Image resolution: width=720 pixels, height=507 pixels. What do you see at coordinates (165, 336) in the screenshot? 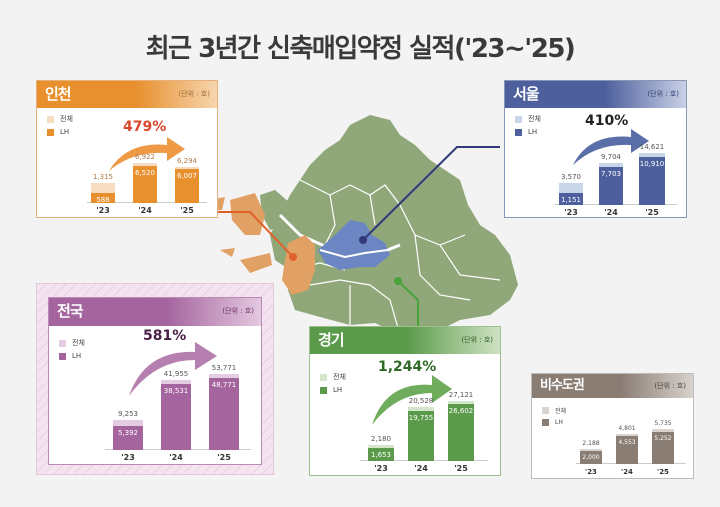
I see `growth-rate: 581%` at bounding box center [165, 336].